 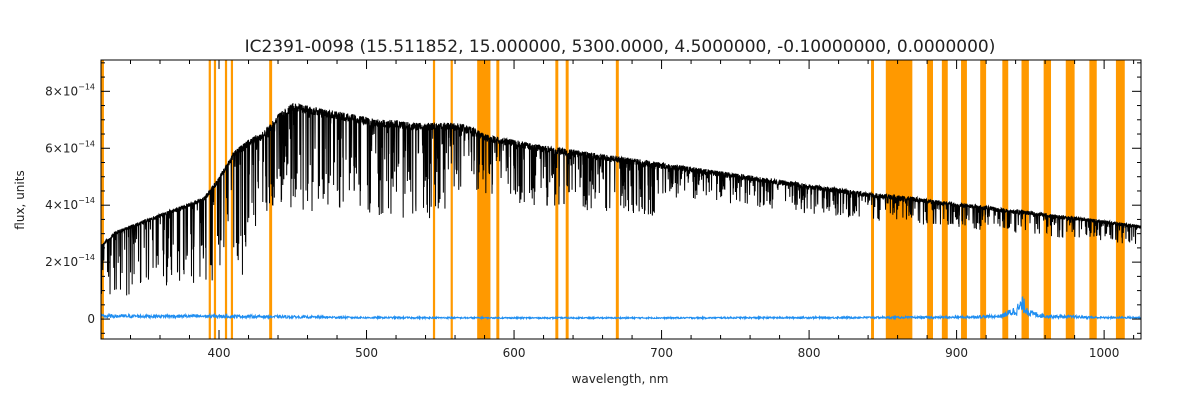 I want to click on y-tick-label: 6×10⁻¹⁴, so click(x=70, y=147).